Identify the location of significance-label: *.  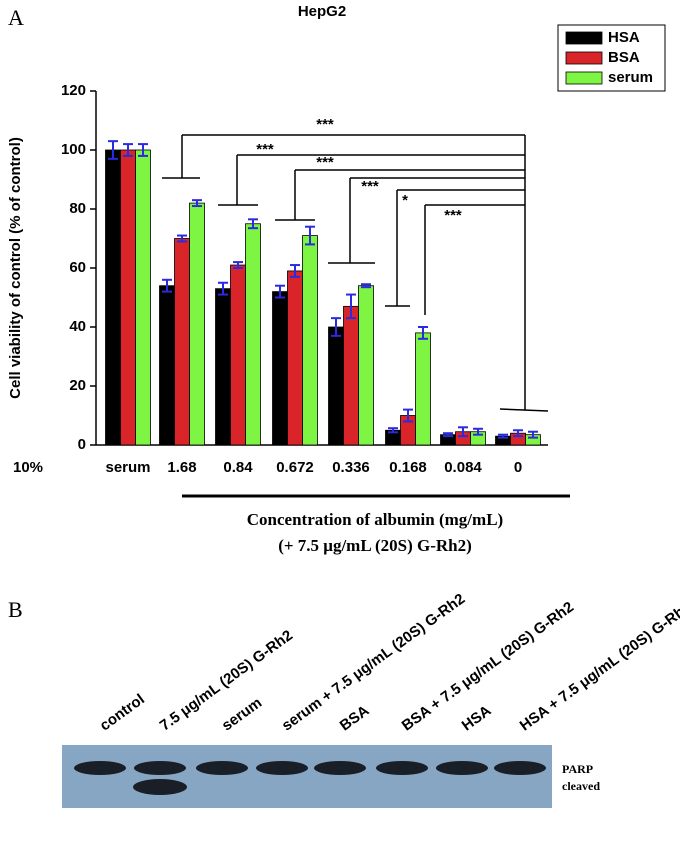
(405, 200).